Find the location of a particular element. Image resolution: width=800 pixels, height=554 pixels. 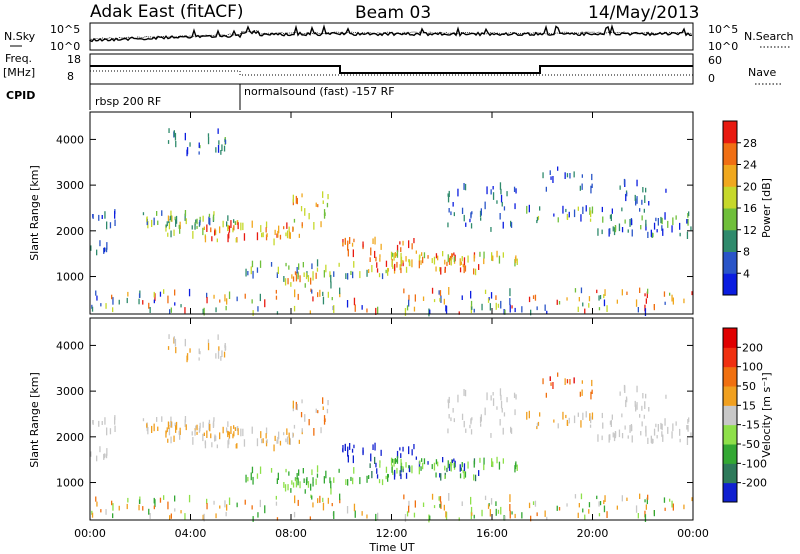

nsky-trace is located at coordinates (391, 33).